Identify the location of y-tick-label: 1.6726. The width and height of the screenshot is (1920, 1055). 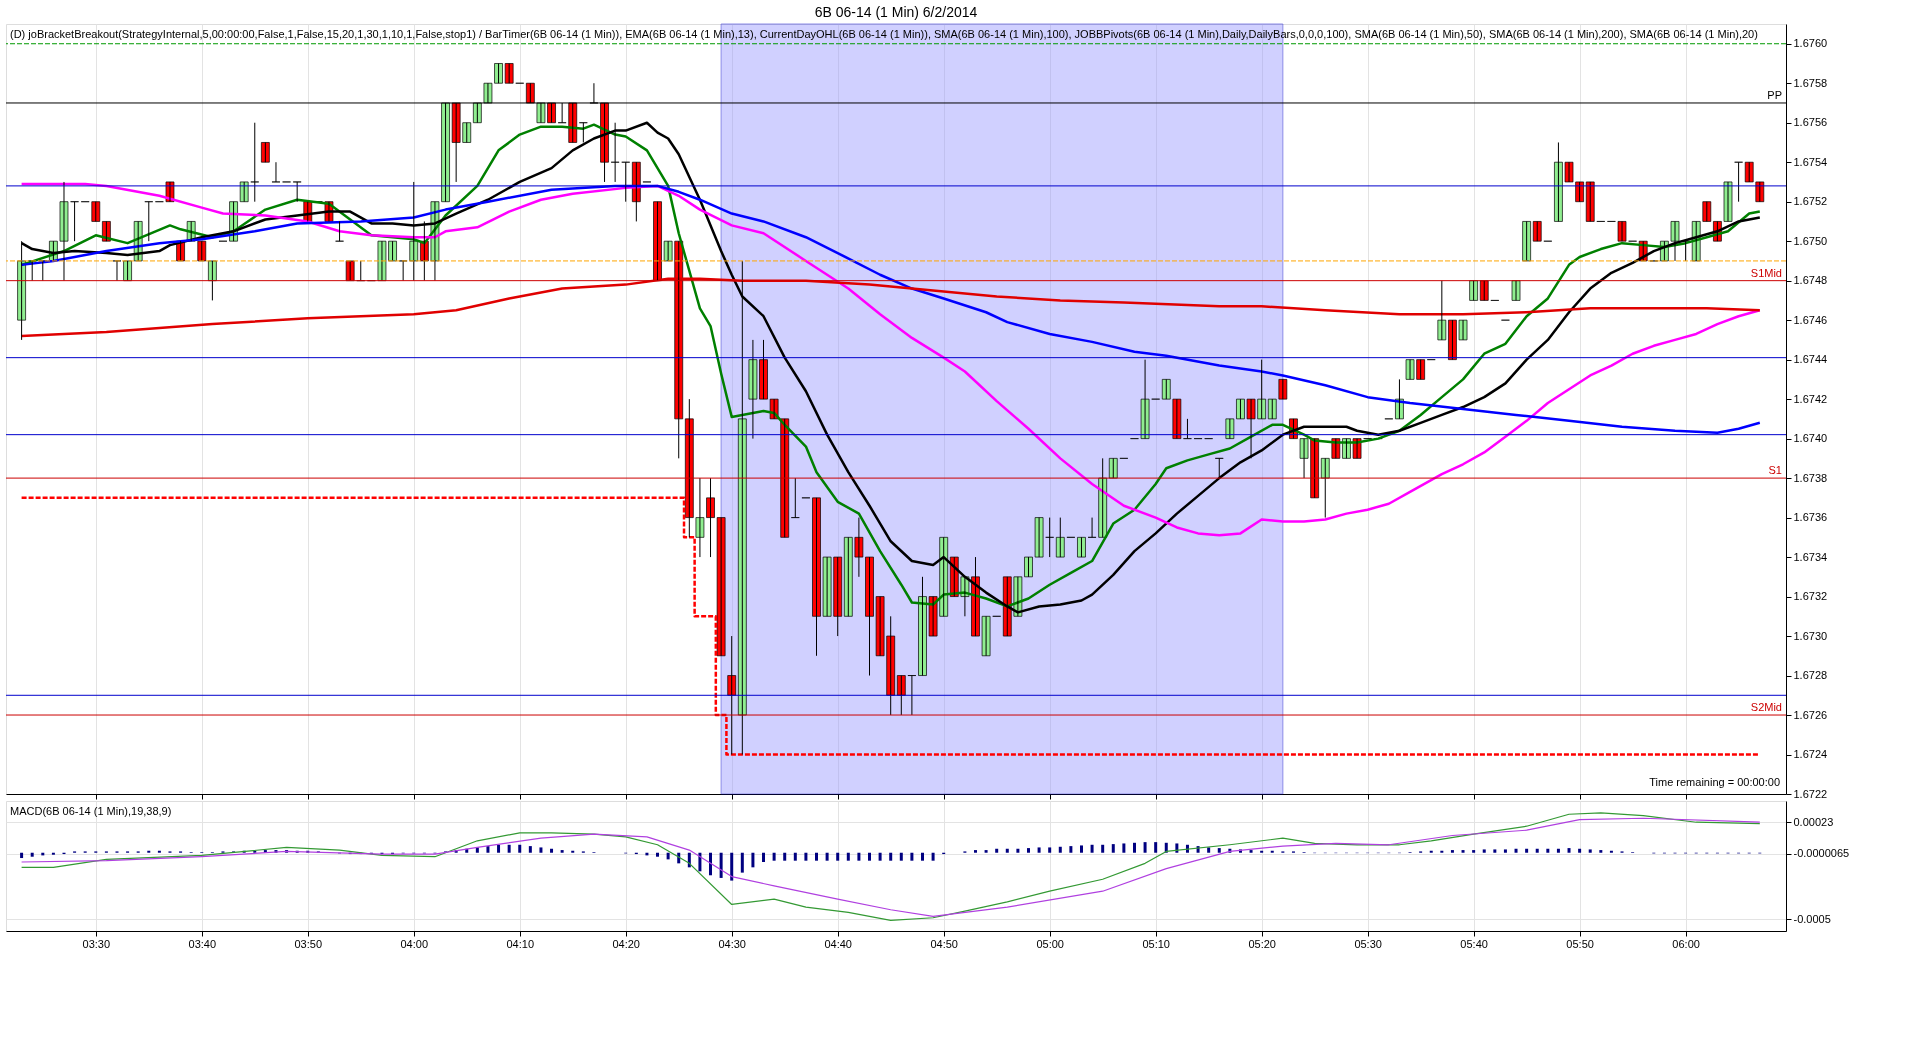
(1810, 714).